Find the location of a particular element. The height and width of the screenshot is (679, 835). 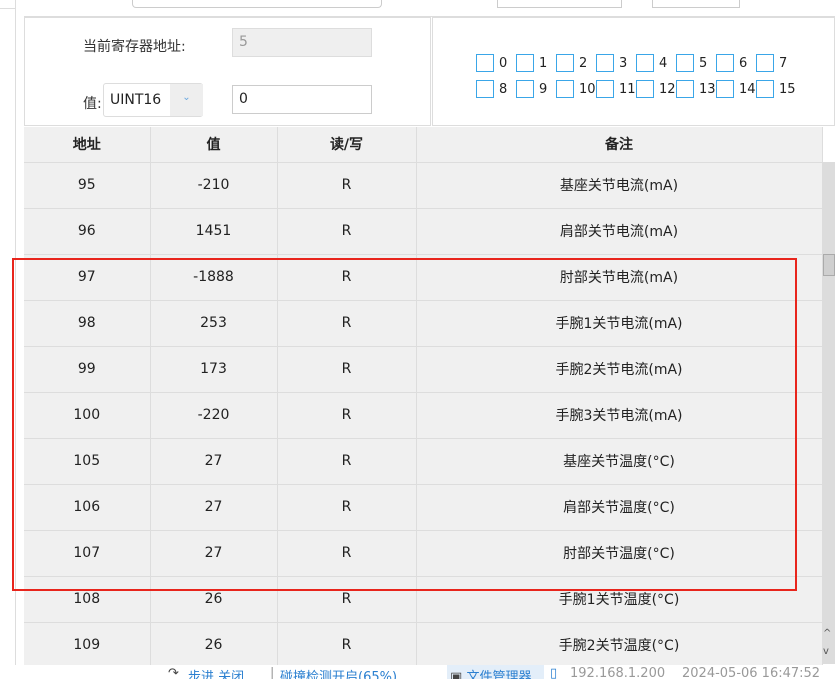

header-note: 备注 is located at coordinates (619, 145).